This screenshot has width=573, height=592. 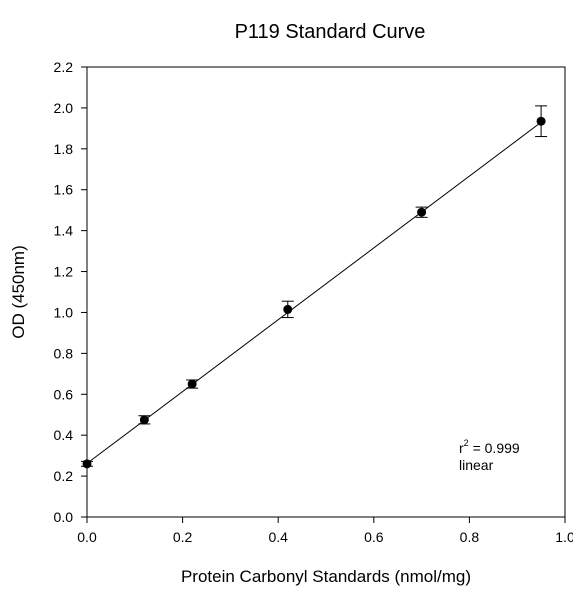 What do you see at coordinates (64, 67) in the screenshot?
I see `y-tick-label: 2.2` at bounding box center [64, 67].